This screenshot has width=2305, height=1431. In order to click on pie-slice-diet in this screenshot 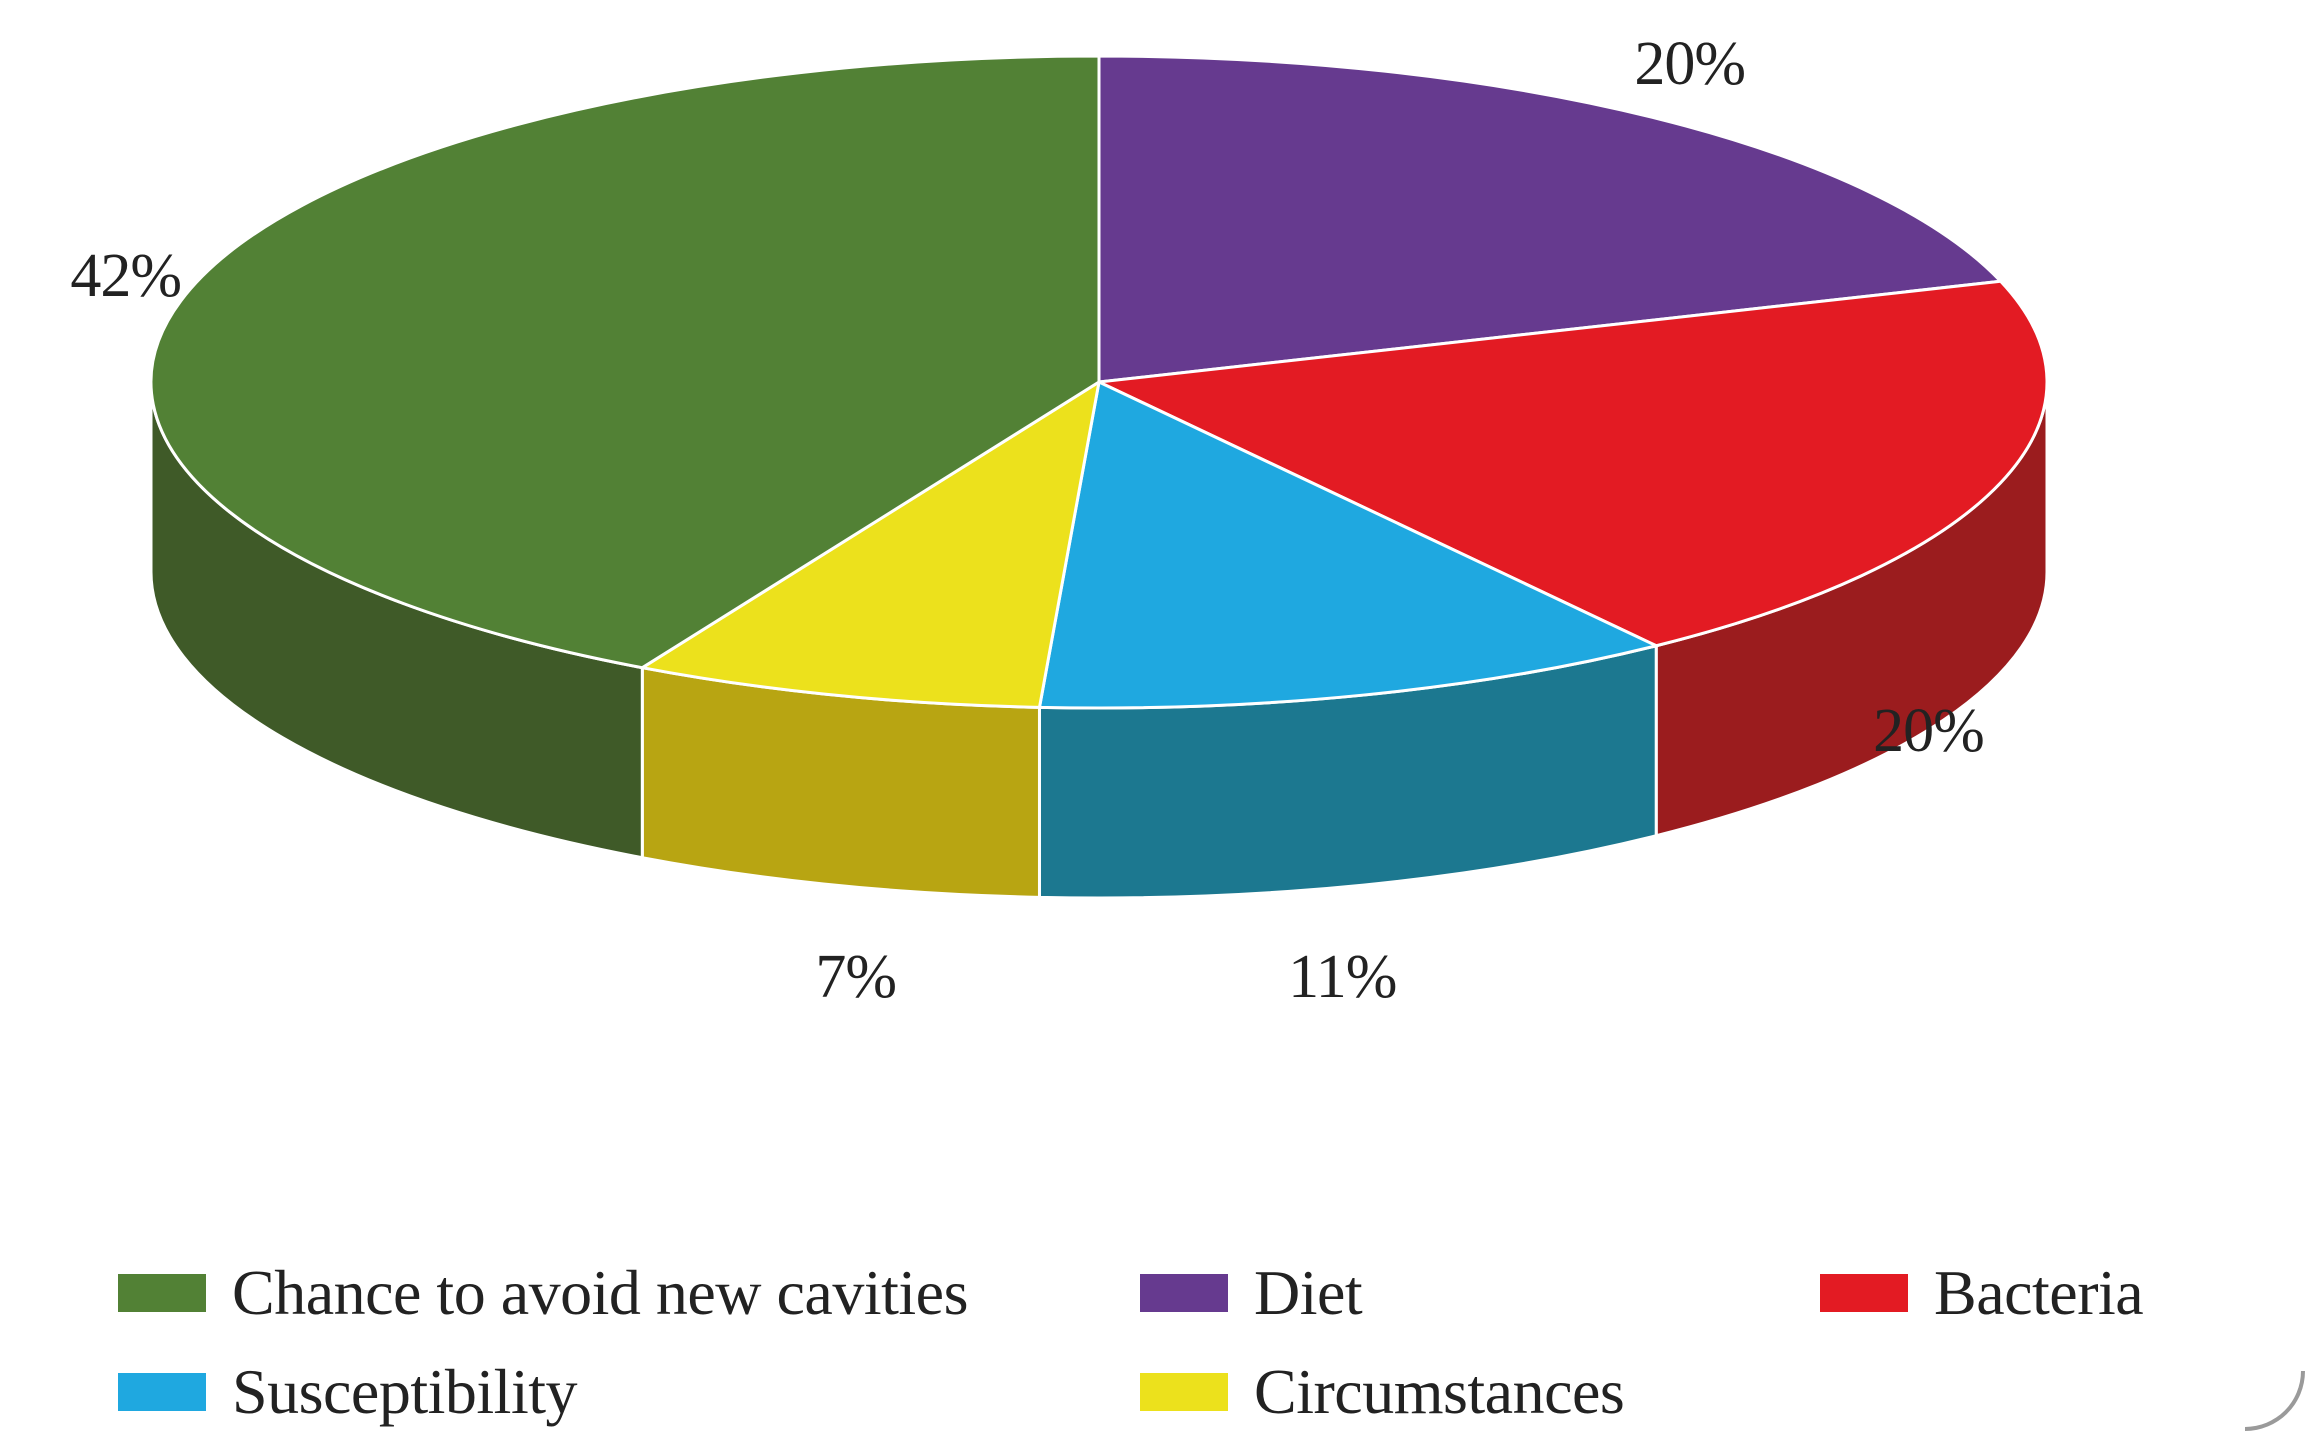, I will do `click(1550, 219)`.